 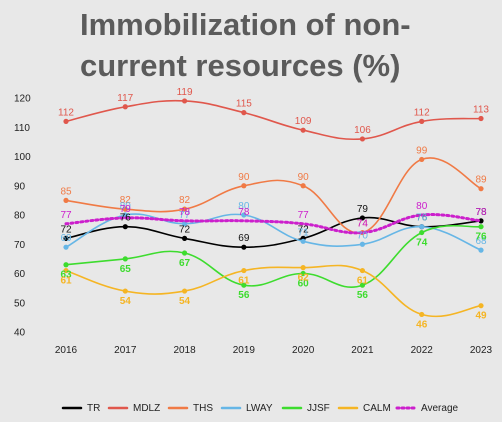 I want to click on data-label-jjsf: 67, so click(x=185, y=263).